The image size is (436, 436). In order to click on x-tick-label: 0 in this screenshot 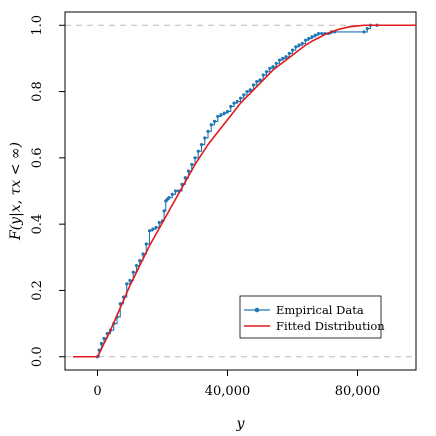, I will do `click(97, 391)`.